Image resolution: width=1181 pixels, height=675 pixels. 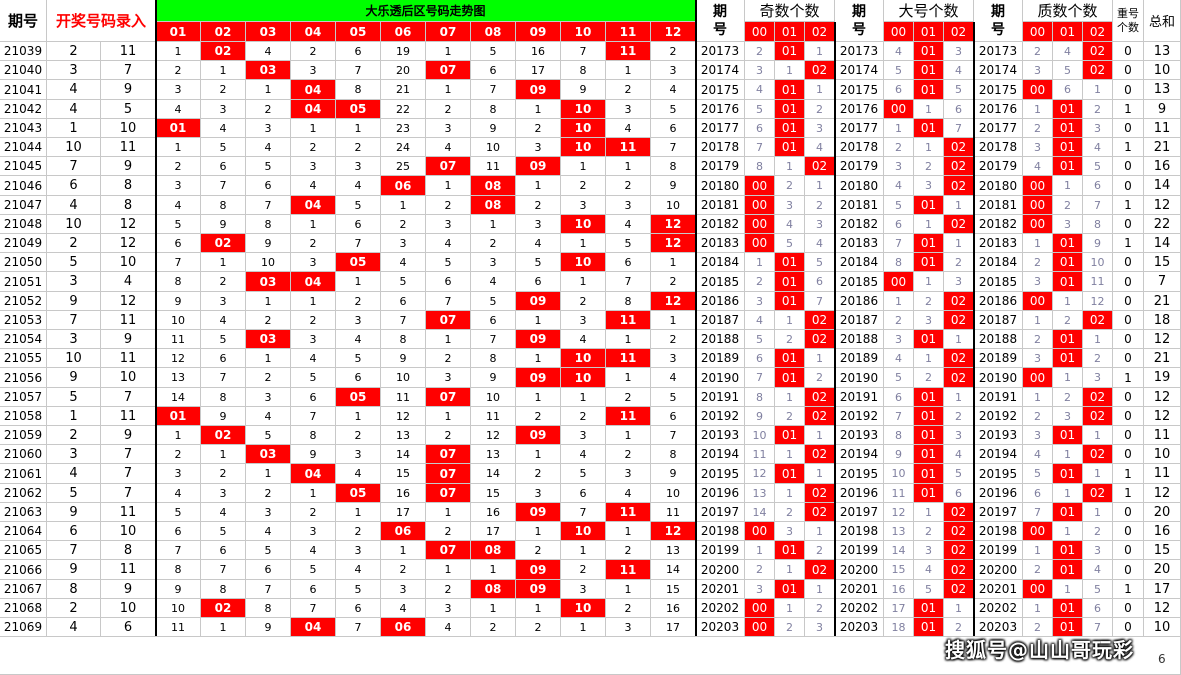 I want to click on subcol-prime-01: 01, so click(x=1068, y=32).